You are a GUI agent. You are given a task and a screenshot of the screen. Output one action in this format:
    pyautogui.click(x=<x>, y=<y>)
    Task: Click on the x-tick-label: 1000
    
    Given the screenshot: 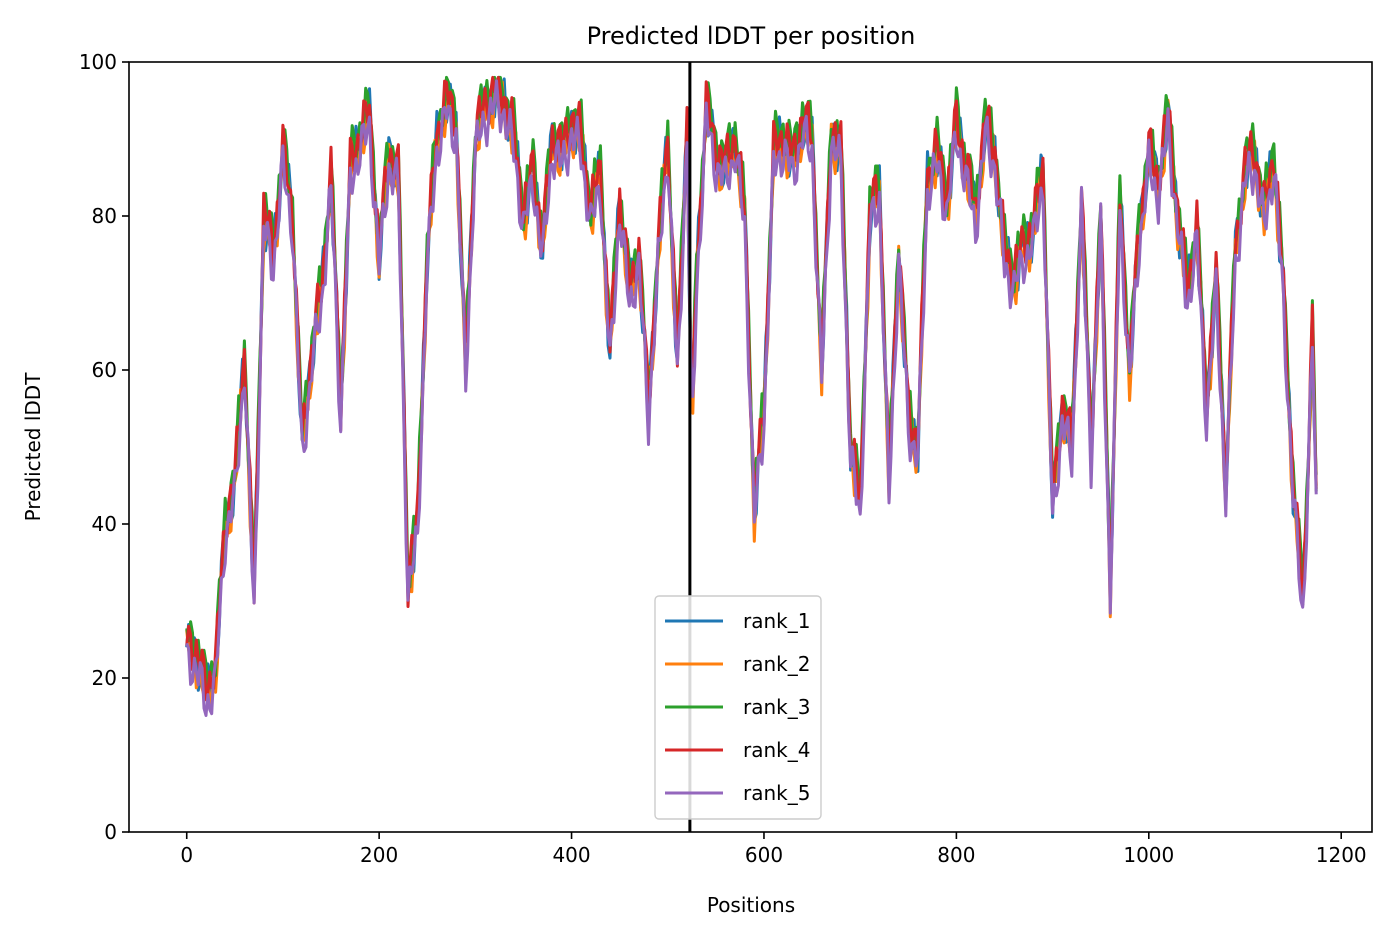 What is the action you would take?
    pyautogui.click(x=1148, y=855)
    